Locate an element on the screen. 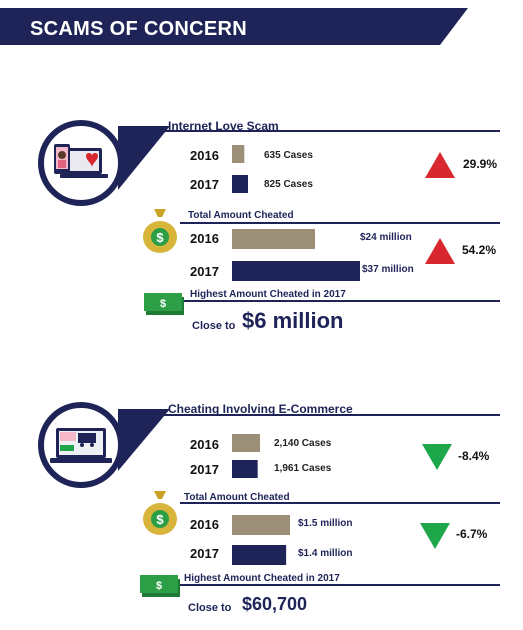  ecom-cases-chart is located at coordinates (246, 456).